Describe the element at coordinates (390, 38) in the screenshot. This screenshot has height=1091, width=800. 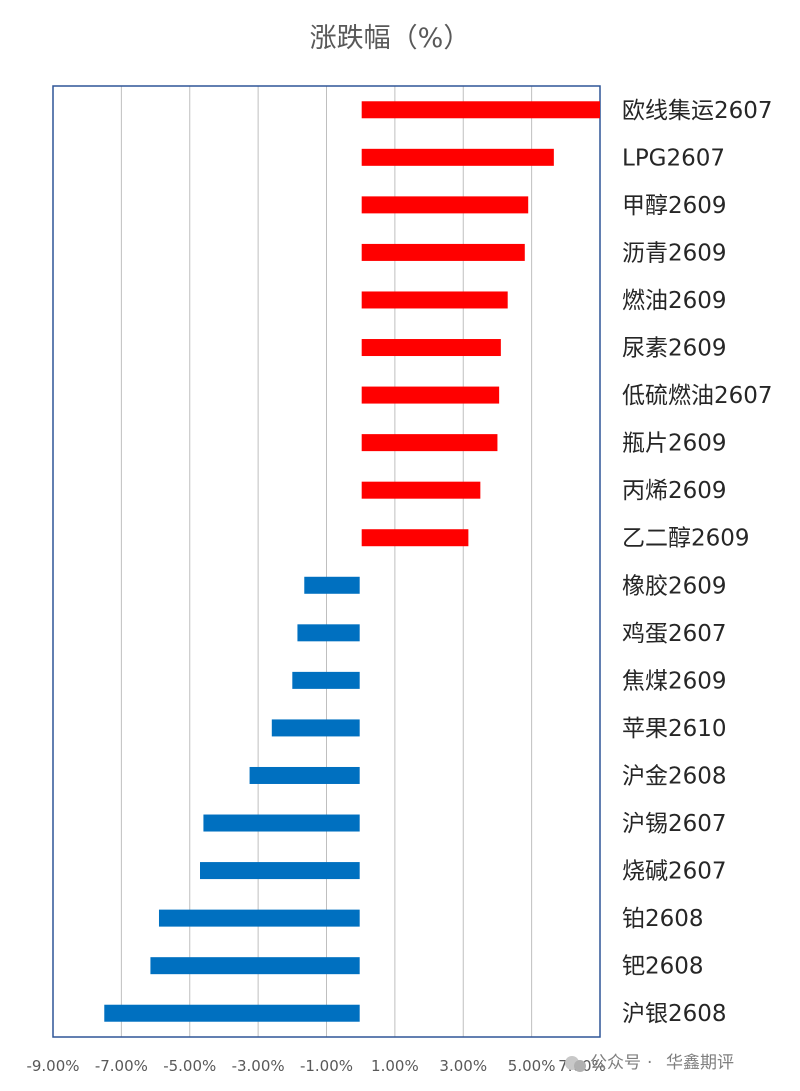
I see `chart-title: 涨跌幅（%）` at that location.